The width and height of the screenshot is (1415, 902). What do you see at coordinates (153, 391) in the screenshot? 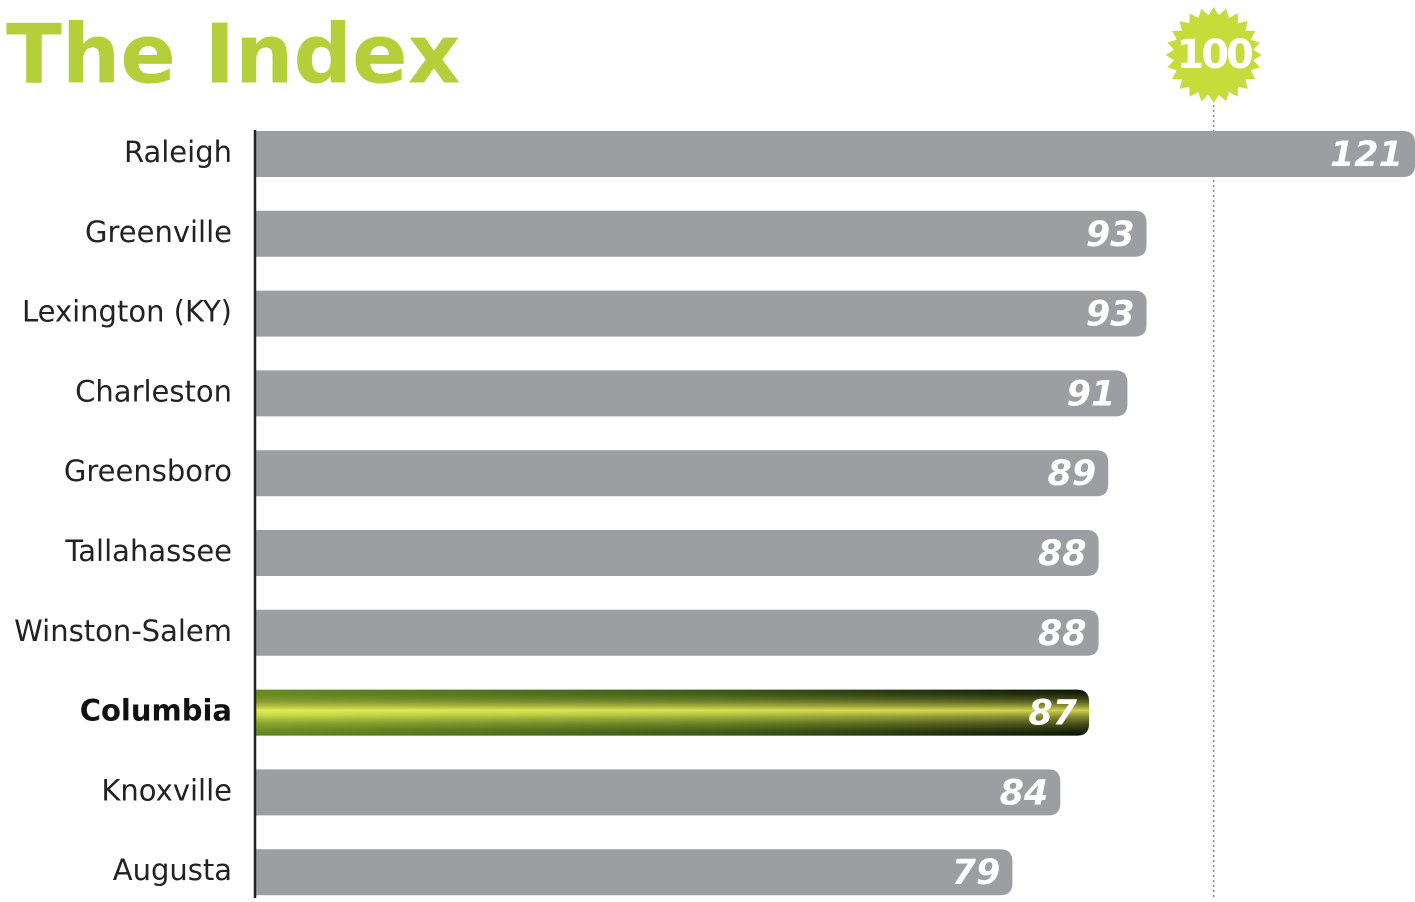
I see `category-label: Charleston` at bounding box center [153, 391].